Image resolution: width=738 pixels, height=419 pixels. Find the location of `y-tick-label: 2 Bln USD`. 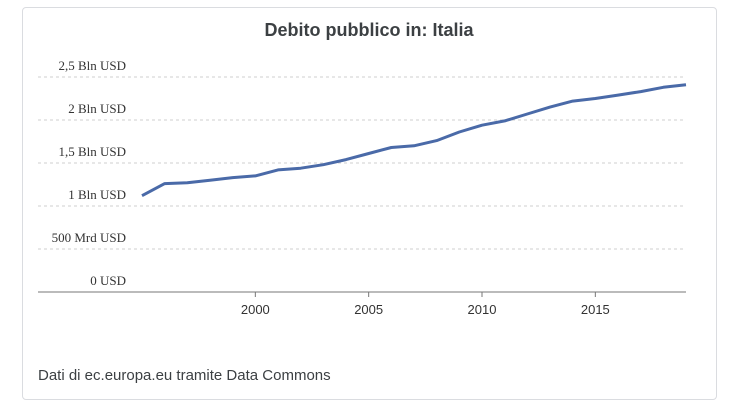

y-tick-label: 2 Bln USD is located at coordinates (97, 108).